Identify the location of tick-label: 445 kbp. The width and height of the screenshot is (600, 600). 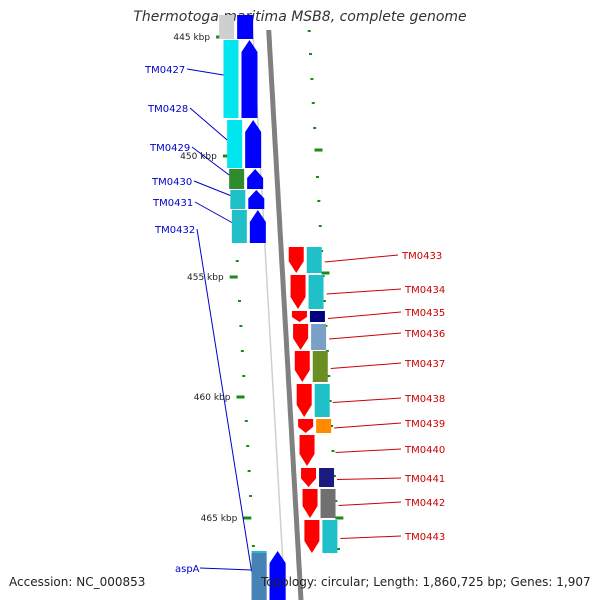
(191, 38).